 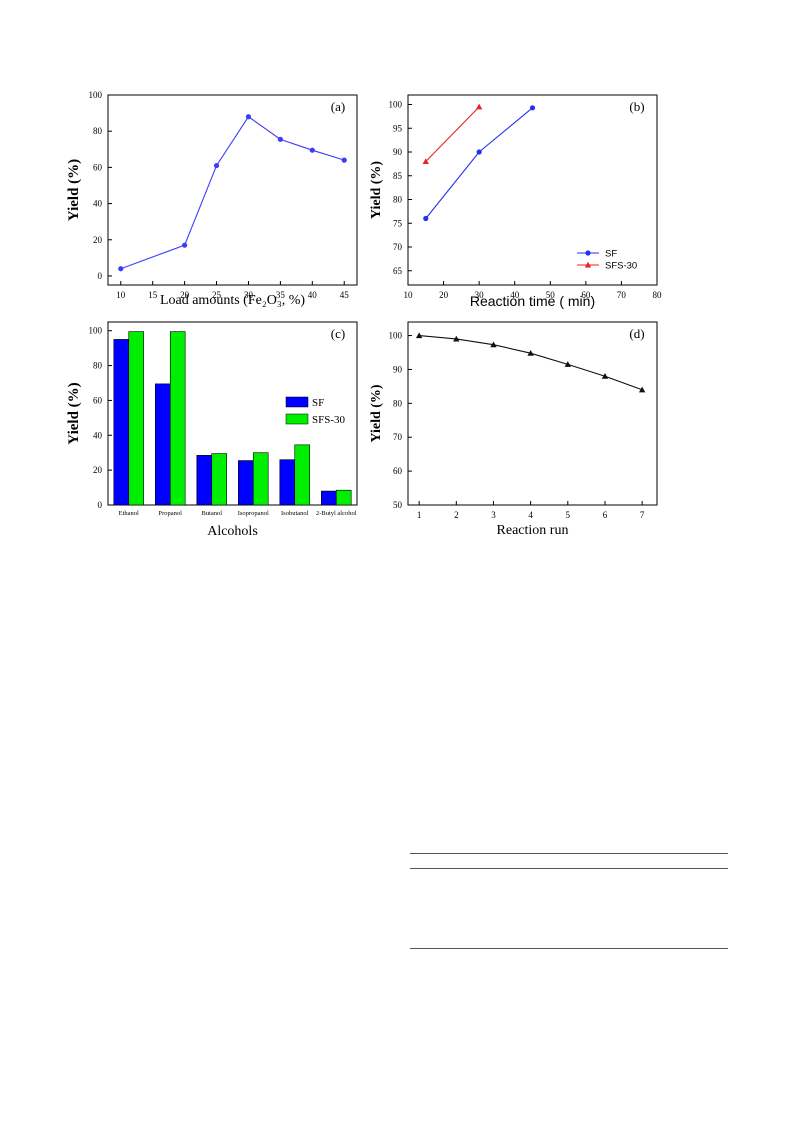 What do you see at coordinates (636, 333) in the screenshot?
I see `panel-letter: (d)` at bounding box center [636, 333].